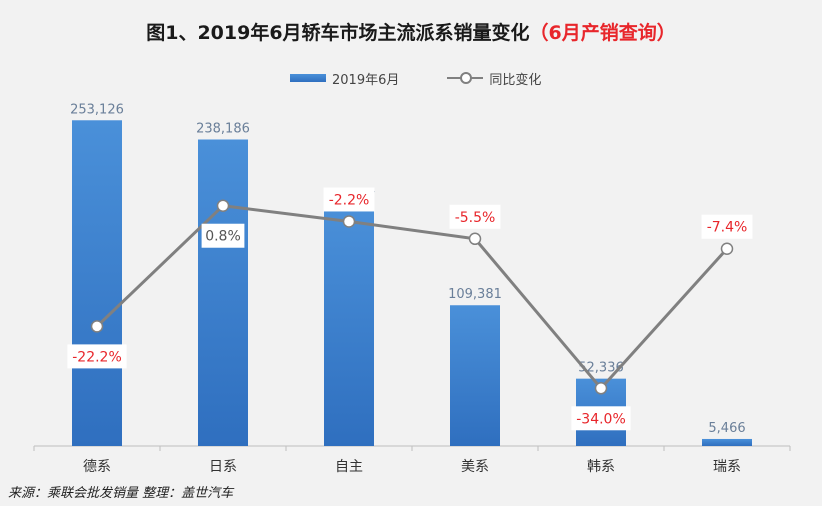 Image resolution: width=822 pixels, height=506 pixels. I want to click on bar-value-label-4: 52,336, so click(601, 368).